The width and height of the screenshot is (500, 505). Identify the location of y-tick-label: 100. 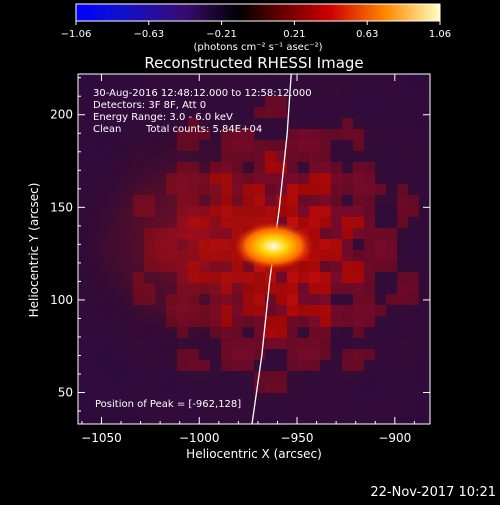
(61, 300).